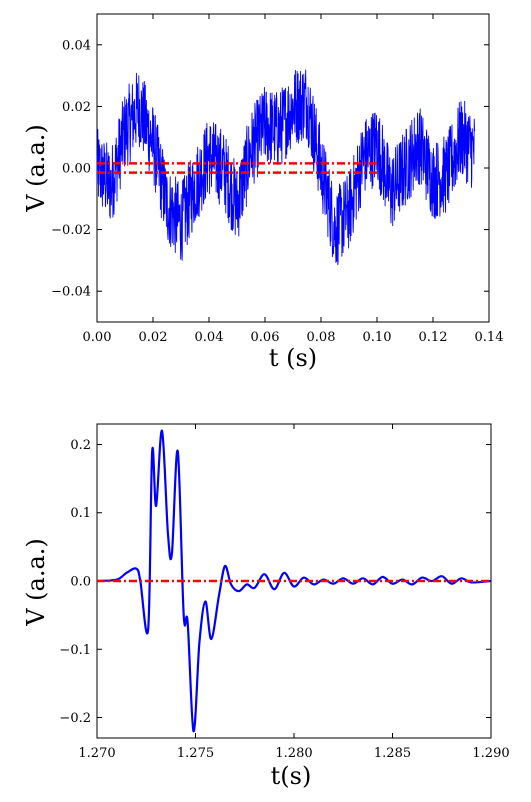  What do you see at coordinates (80, 513) in the screenshot?
I see `bottom-y-tick-label: 0.1` at bounding box center [80, 513].